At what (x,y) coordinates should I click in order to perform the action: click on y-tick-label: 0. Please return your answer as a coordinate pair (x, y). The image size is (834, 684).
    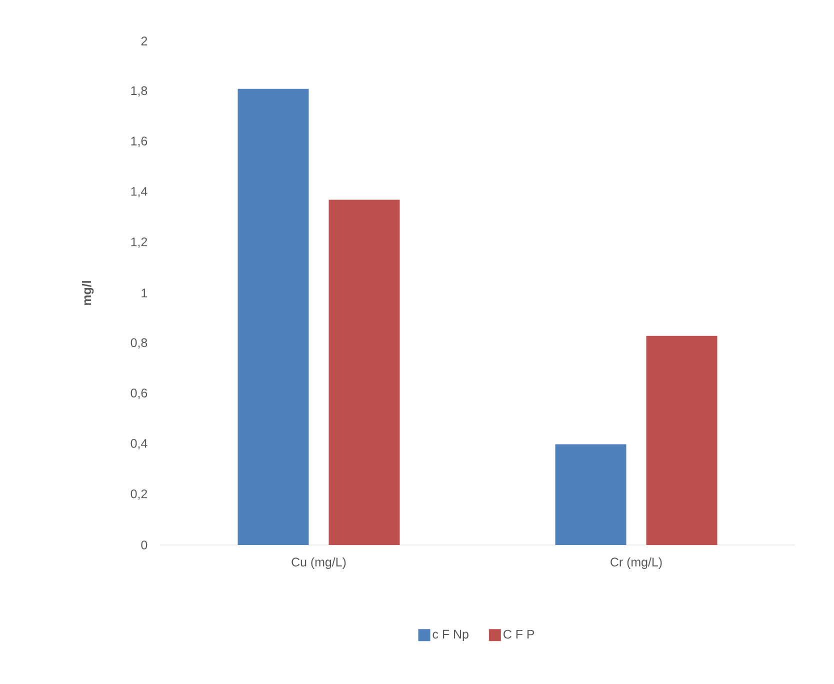
    Looking at the image, I should click on (144, 545).